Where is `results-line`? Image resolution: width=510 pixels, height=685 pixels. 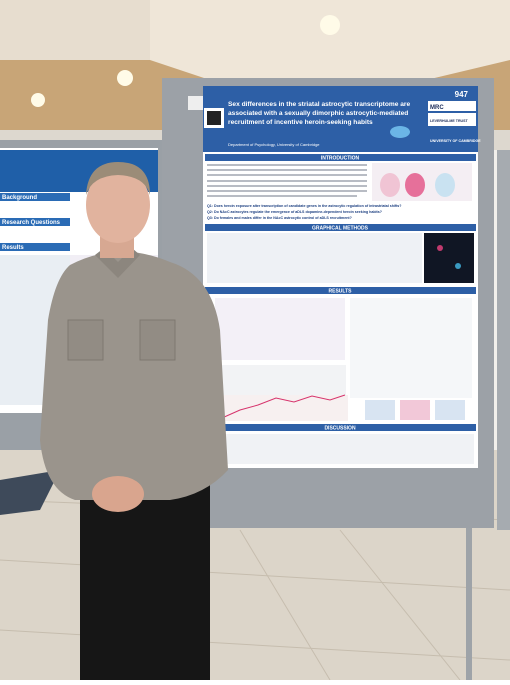 results-line is located at coordinates (283, 406).